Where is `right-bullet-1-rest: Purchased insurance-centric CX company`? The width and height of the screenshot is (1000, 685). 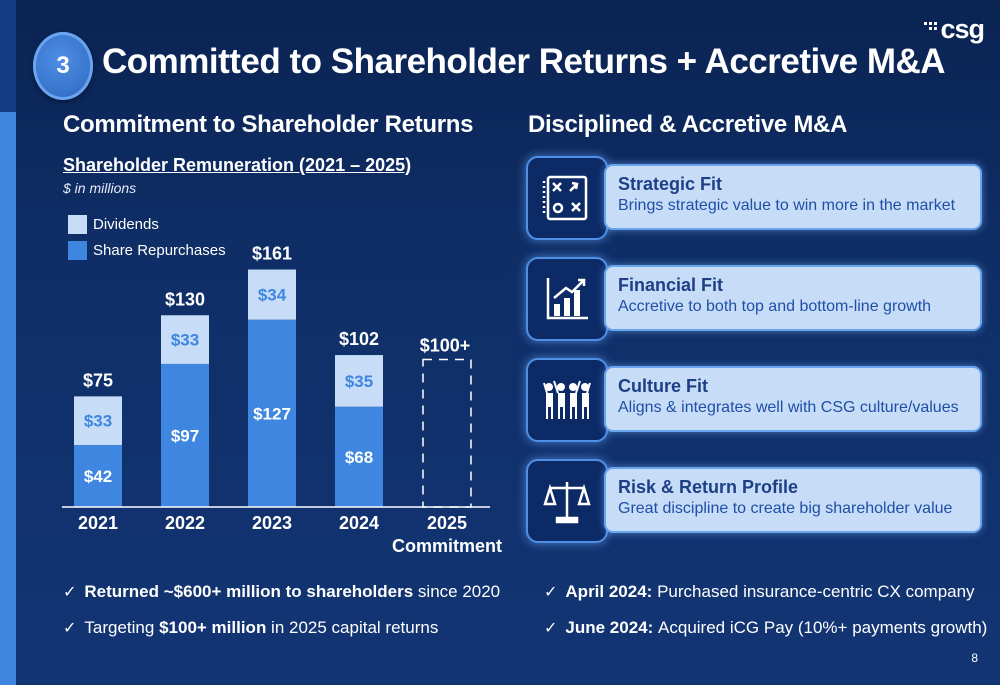
right-bullet-1-rest: Purchased insurance-centric CX company is located at coordinates (816, 591).